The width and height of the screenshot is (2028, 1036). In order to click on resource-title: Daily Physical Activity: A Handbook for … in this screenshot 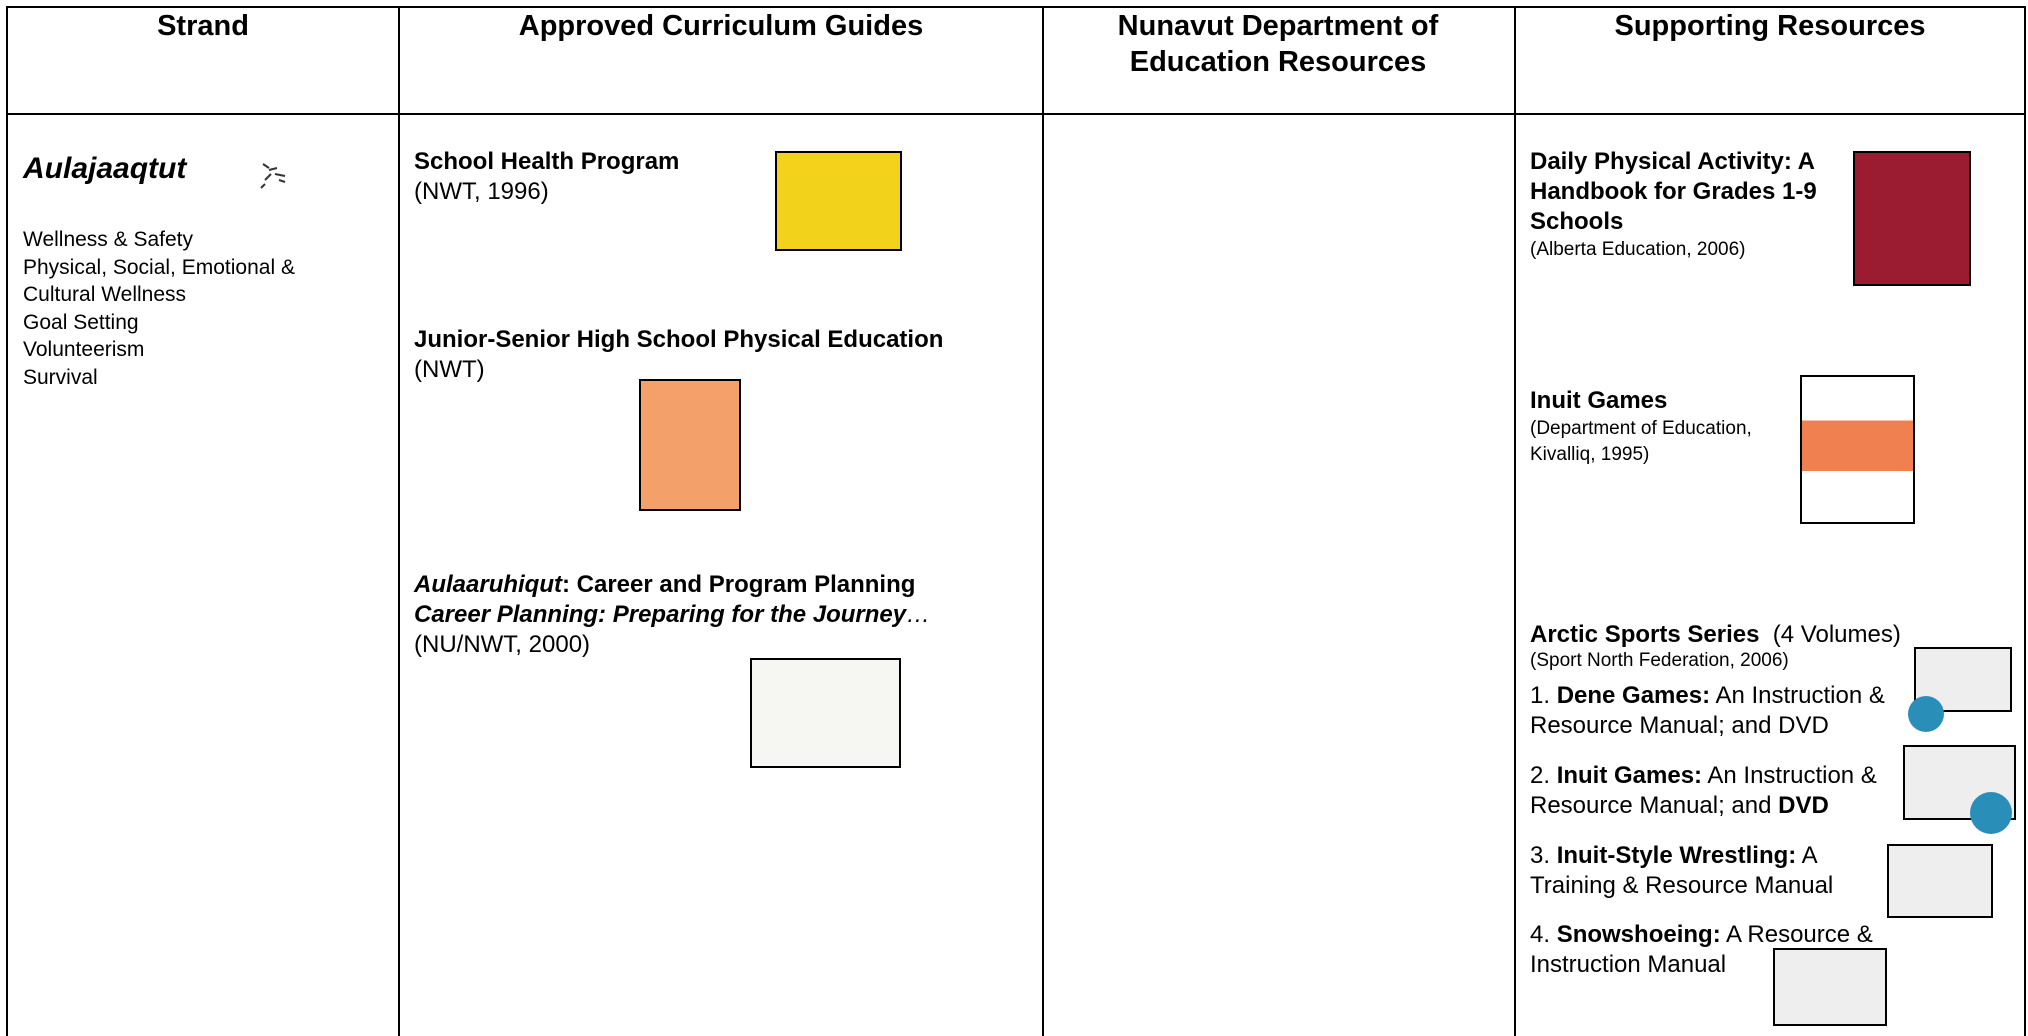, I will do `click(1673, 191)`.